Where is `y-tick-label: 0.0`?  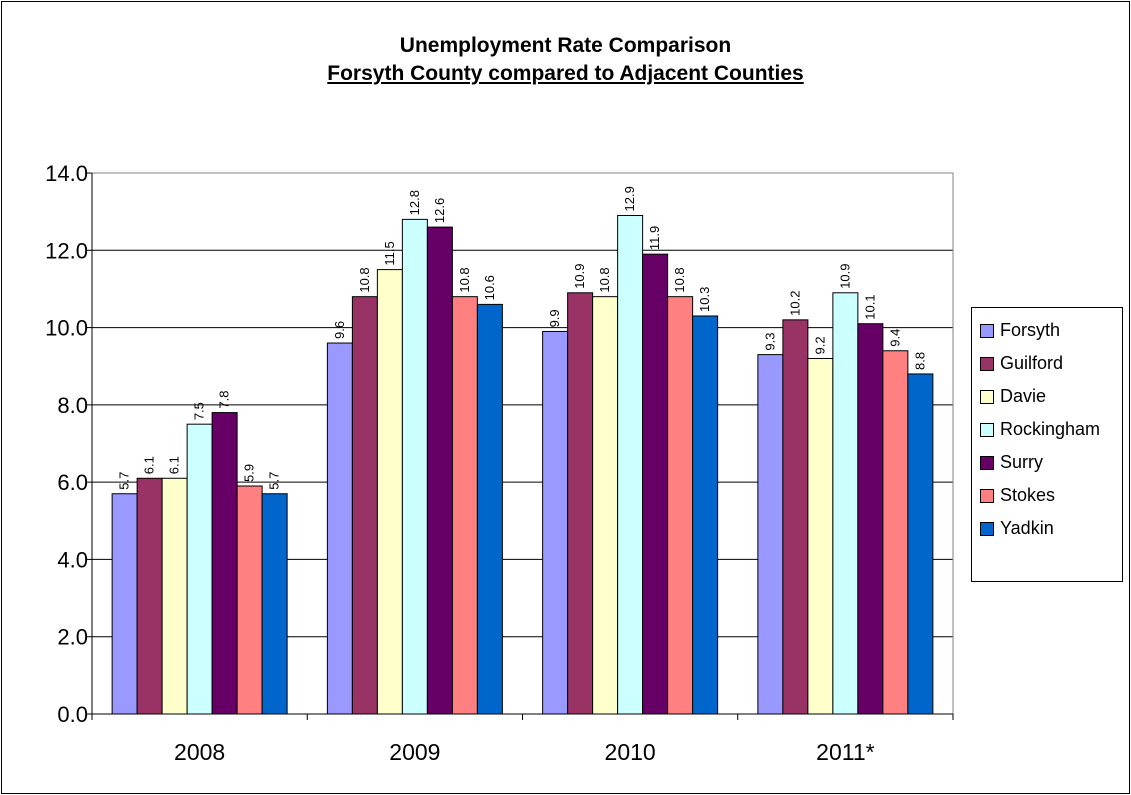 y-tick-label: 0.0 is located at coordinates (72, 714).